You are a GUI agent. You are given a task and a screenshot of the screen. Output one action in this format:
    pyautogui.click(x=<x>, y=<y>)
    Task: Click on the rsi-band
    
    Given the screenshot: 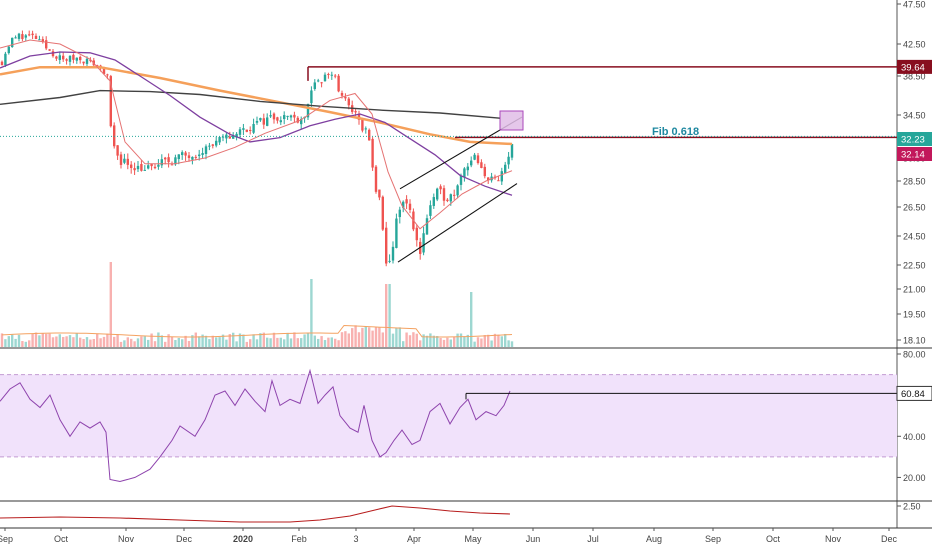 What is the action you would take?
    pyautogui.click(x=448, y=415)
    